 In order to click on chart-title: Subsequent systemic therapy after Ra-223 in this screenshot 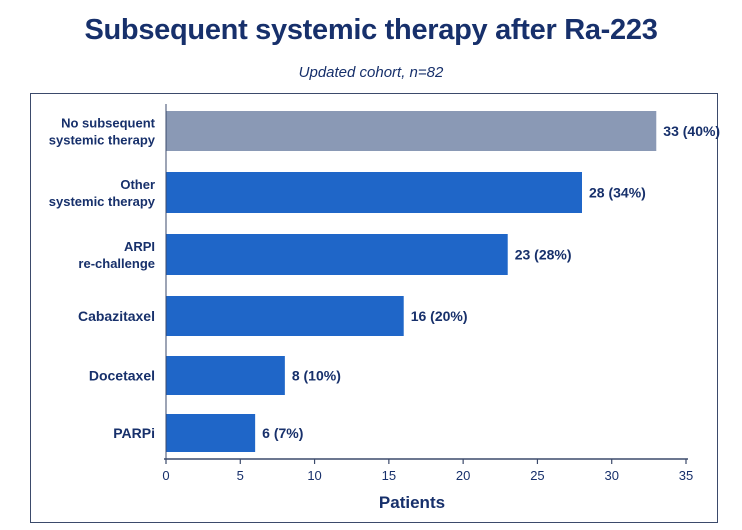, I will do `click(371, 30)`.